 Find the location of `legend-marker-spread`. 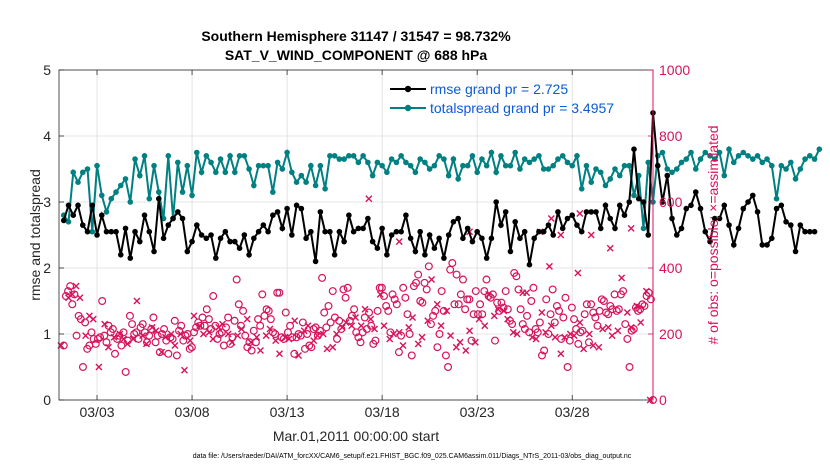

legend-marker-spread is located at coordinates (408, 108).